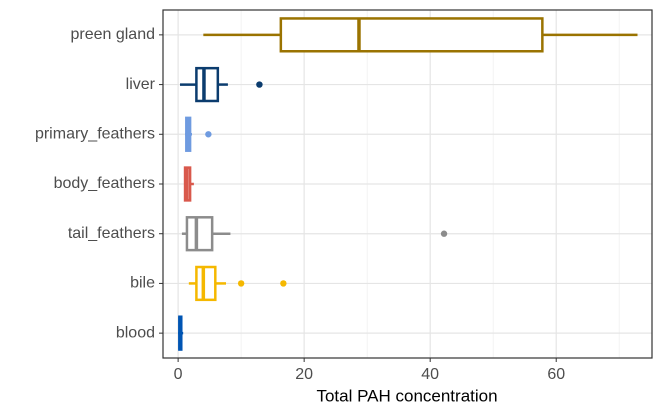 This screenshot has height=407, width=653. I want to click on y-tick-label: blood, so click(135, 332).